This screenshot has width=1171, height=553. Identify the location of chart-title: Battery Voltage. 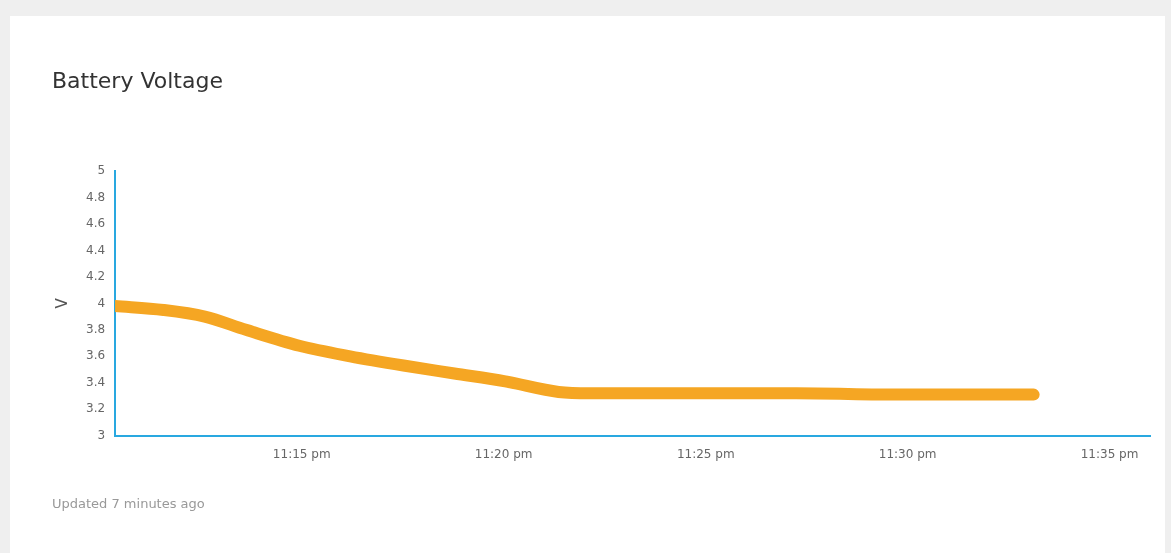
(137, 80).